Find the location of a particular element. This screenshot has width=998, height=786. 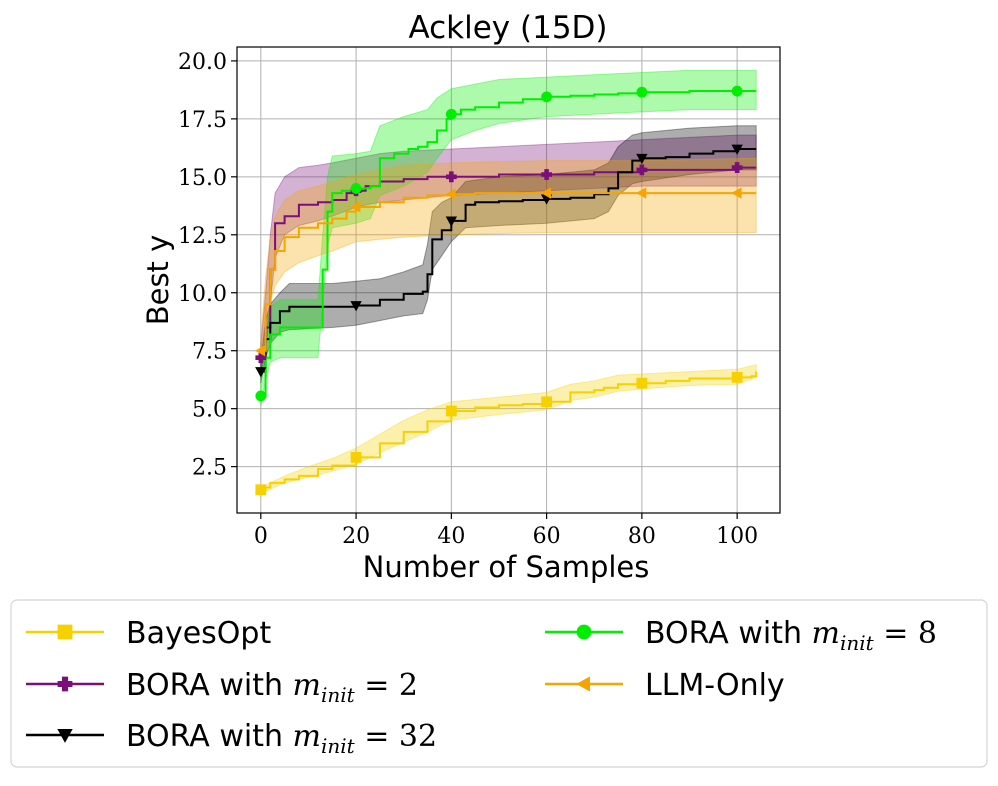

legend-item-bora-with-m-init-2: BORA with minit = 2 is located at coordinates (222, 687).